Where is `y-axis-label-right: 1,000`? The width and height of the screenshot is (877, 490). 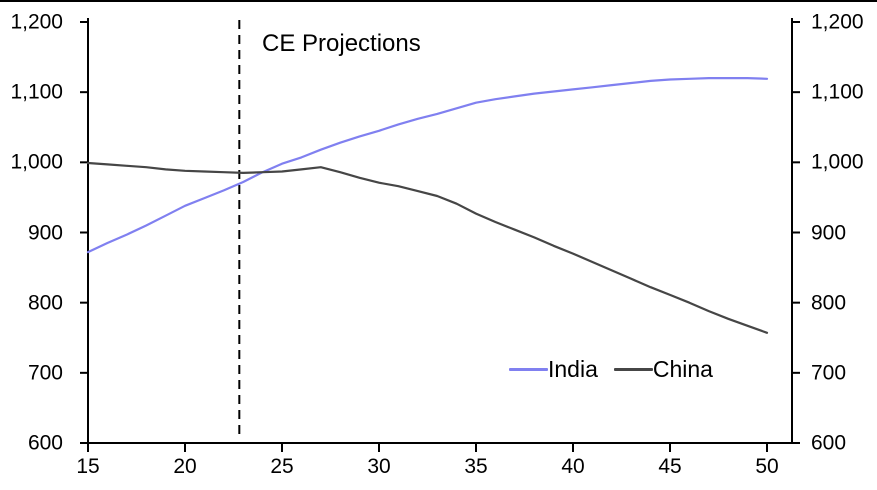 y-axis-label-right: 1,000 is located at coordinates (837, 162).